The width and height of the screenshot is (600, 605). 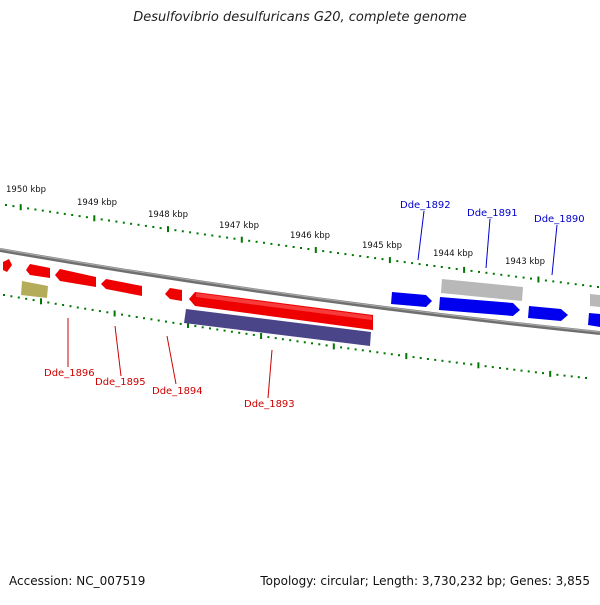 I want to click on genome-backbone, so click(x=300, y=291).